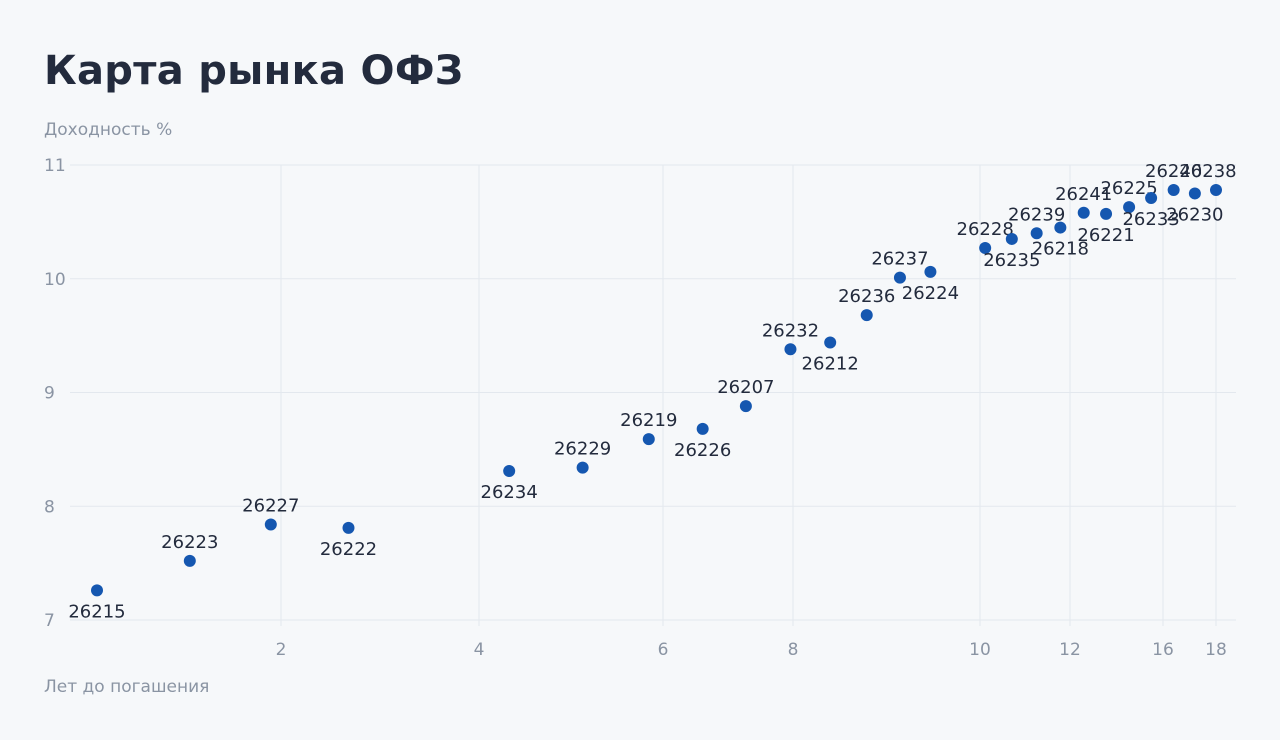 The image size is (1280, 740). I want to click on point-label-26223: 26223, so click(189, 542).